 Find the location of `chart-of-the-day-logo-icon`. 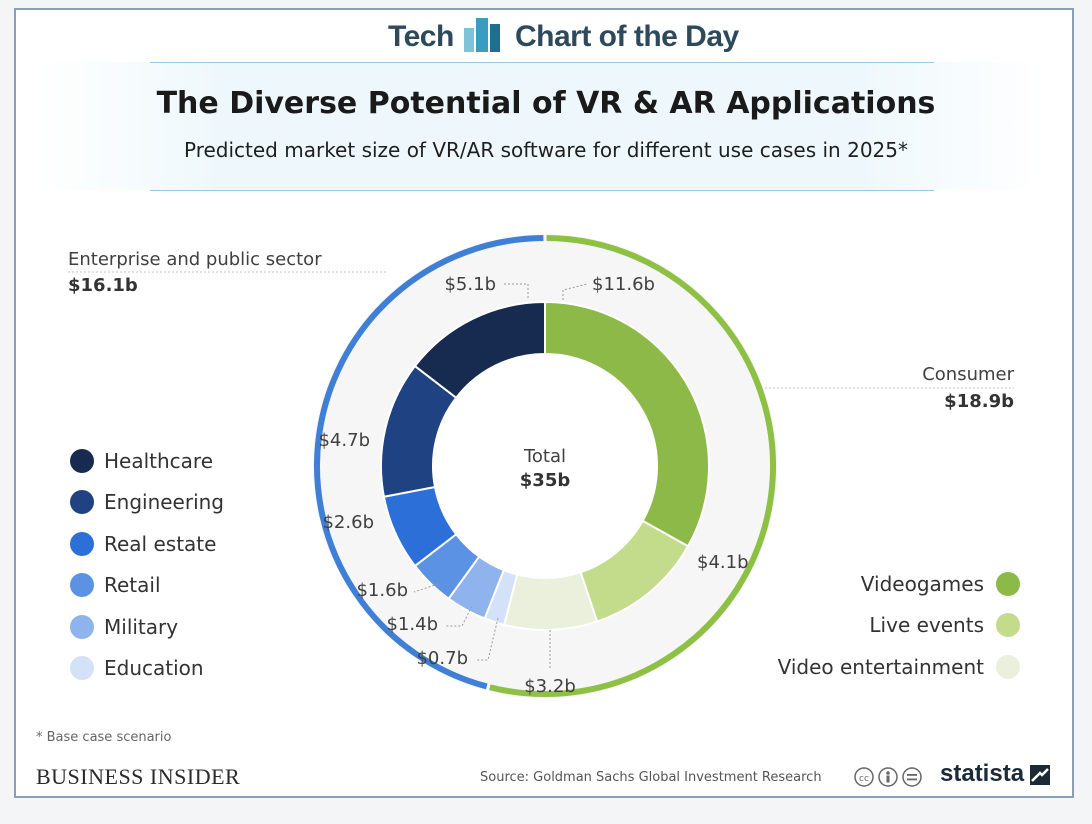

chart-of-the-day-logo-icon is located at coordinates (482, 35).